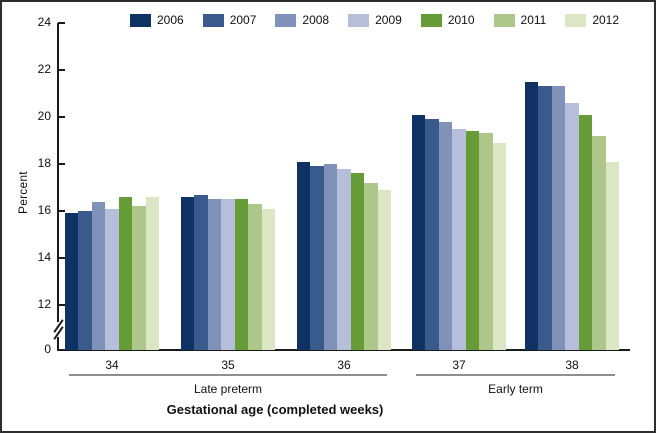 Image resolution: width=656 pixels, height=433 pixels. Describe the element at coordinates (255, 276) in the screenshot. I see `bar-week35-2011` at that location.